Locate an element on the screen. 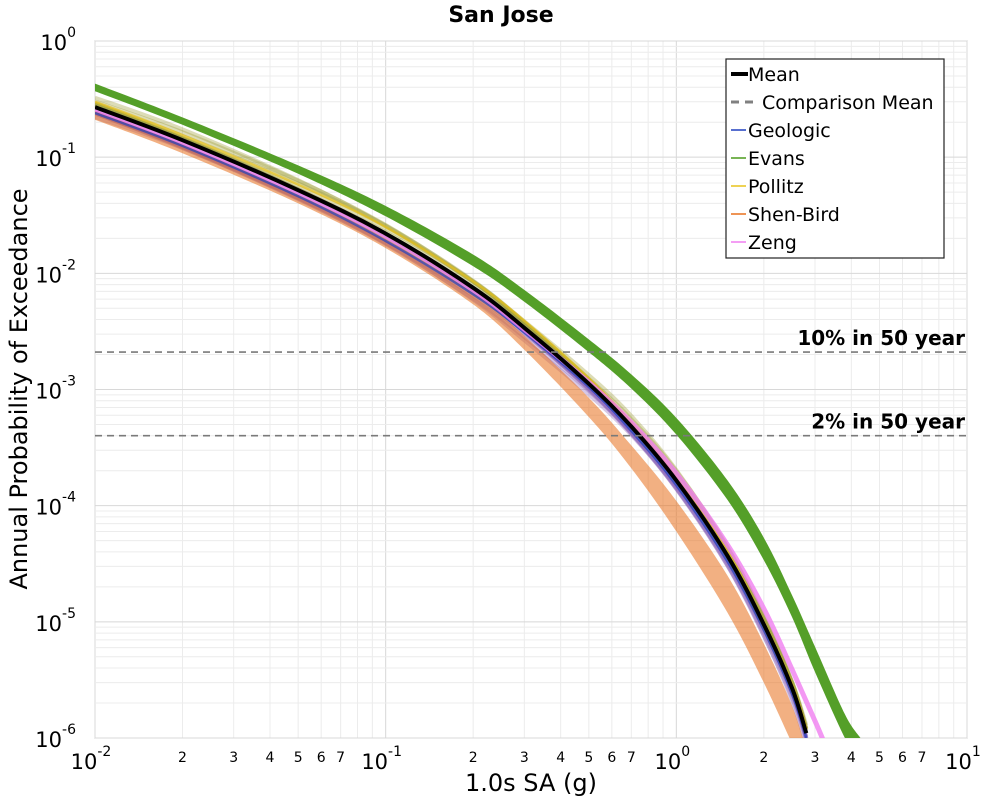 This screenshot has width=1000, height=800. legend-label: Geologic is located at coordinates (789, 131).